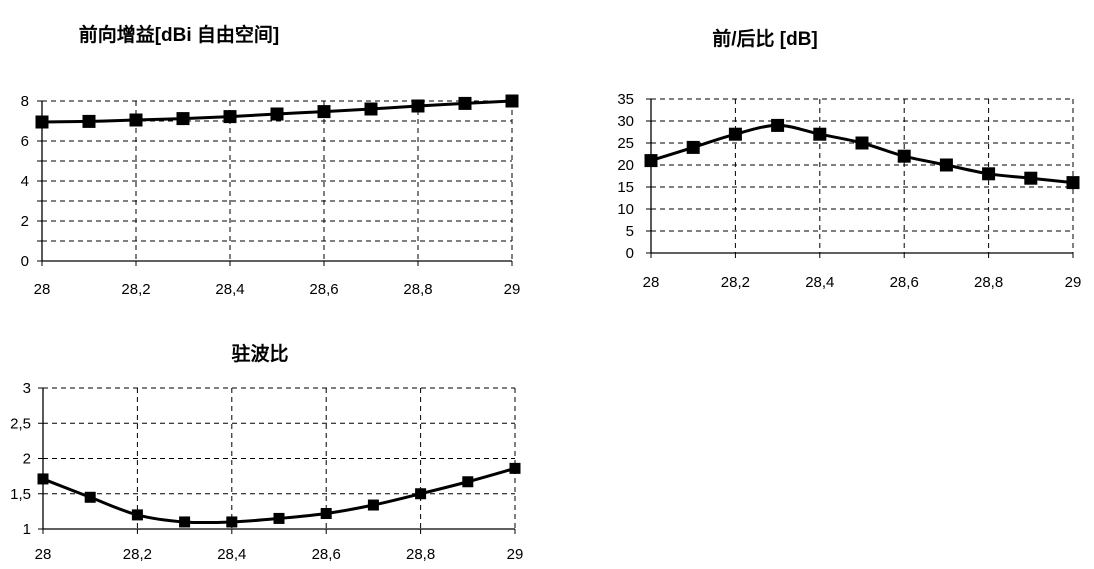 This screenshot has width=1094, height=569. What do you see at coordinates (27, 529) in the screenshot?
I see `y-tick-label: 1` at bounding box center [27, 529].